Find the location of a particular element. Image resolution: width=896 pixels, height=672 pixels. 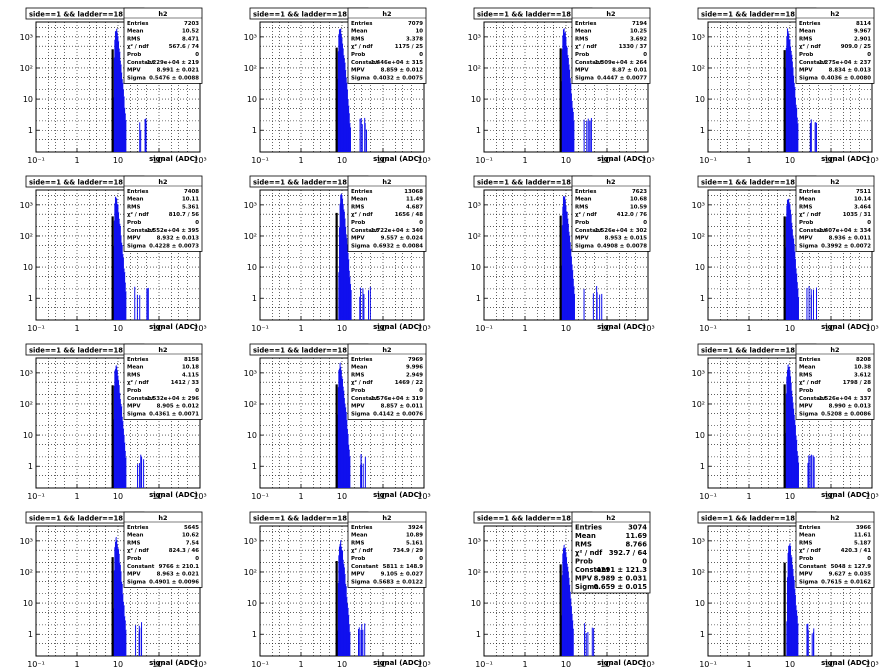

stats-value: 5048 ± 127.9 is located at coordinates (851, 567).